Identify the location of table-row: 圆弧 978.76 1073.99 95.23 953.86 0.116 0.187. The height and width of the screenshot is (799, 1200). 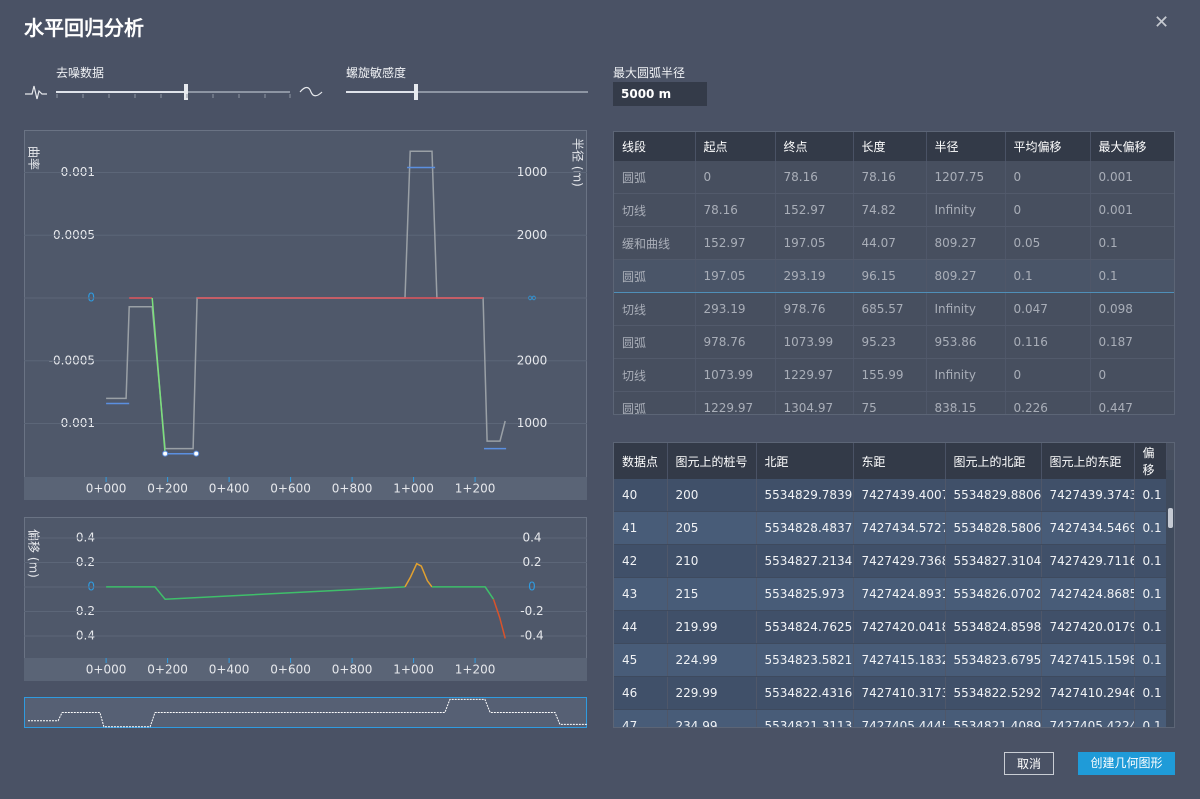
(894, 342).